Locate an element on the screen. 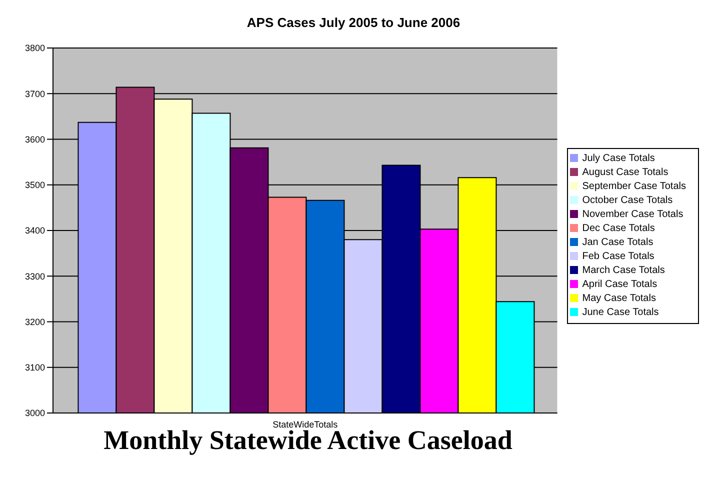 Image resolution: width=707 pixels, height=477 pixels. chart-title: APS Cases July 2005 to June 2006 is located at coordinates (354, 23).